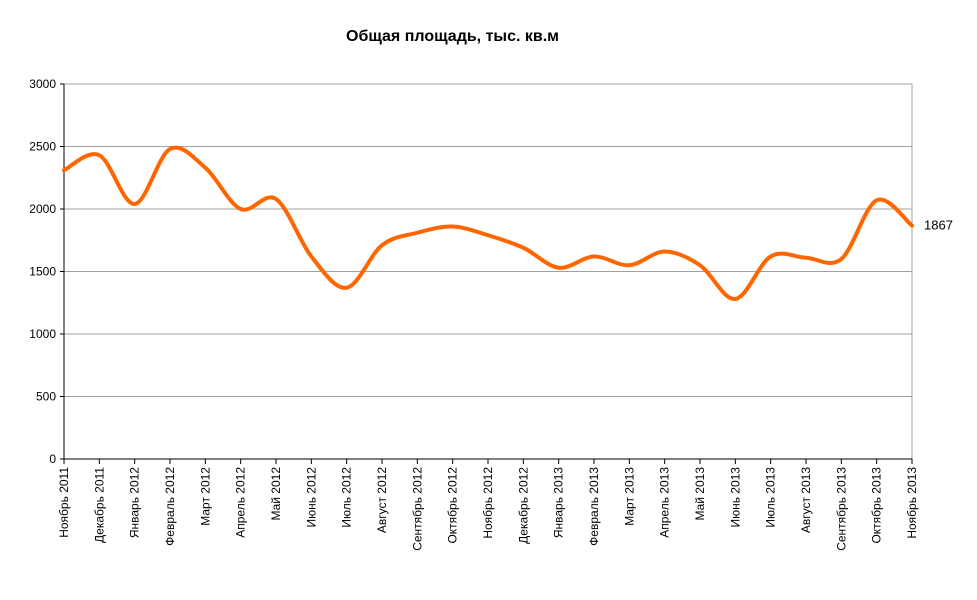  What do you see at coordinates (700, 494) in the screenshot?
I see `x-tick-label: Май 2013` at bounding box center [700, 494].